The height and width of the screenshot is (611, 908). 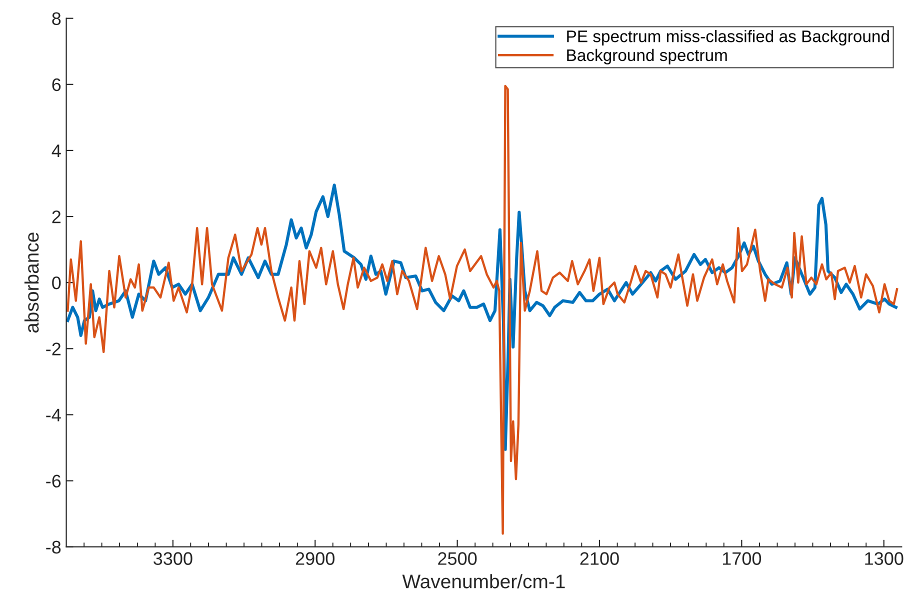 I want to click on legend-label: Background spectrum, so click(x=647, y=56).